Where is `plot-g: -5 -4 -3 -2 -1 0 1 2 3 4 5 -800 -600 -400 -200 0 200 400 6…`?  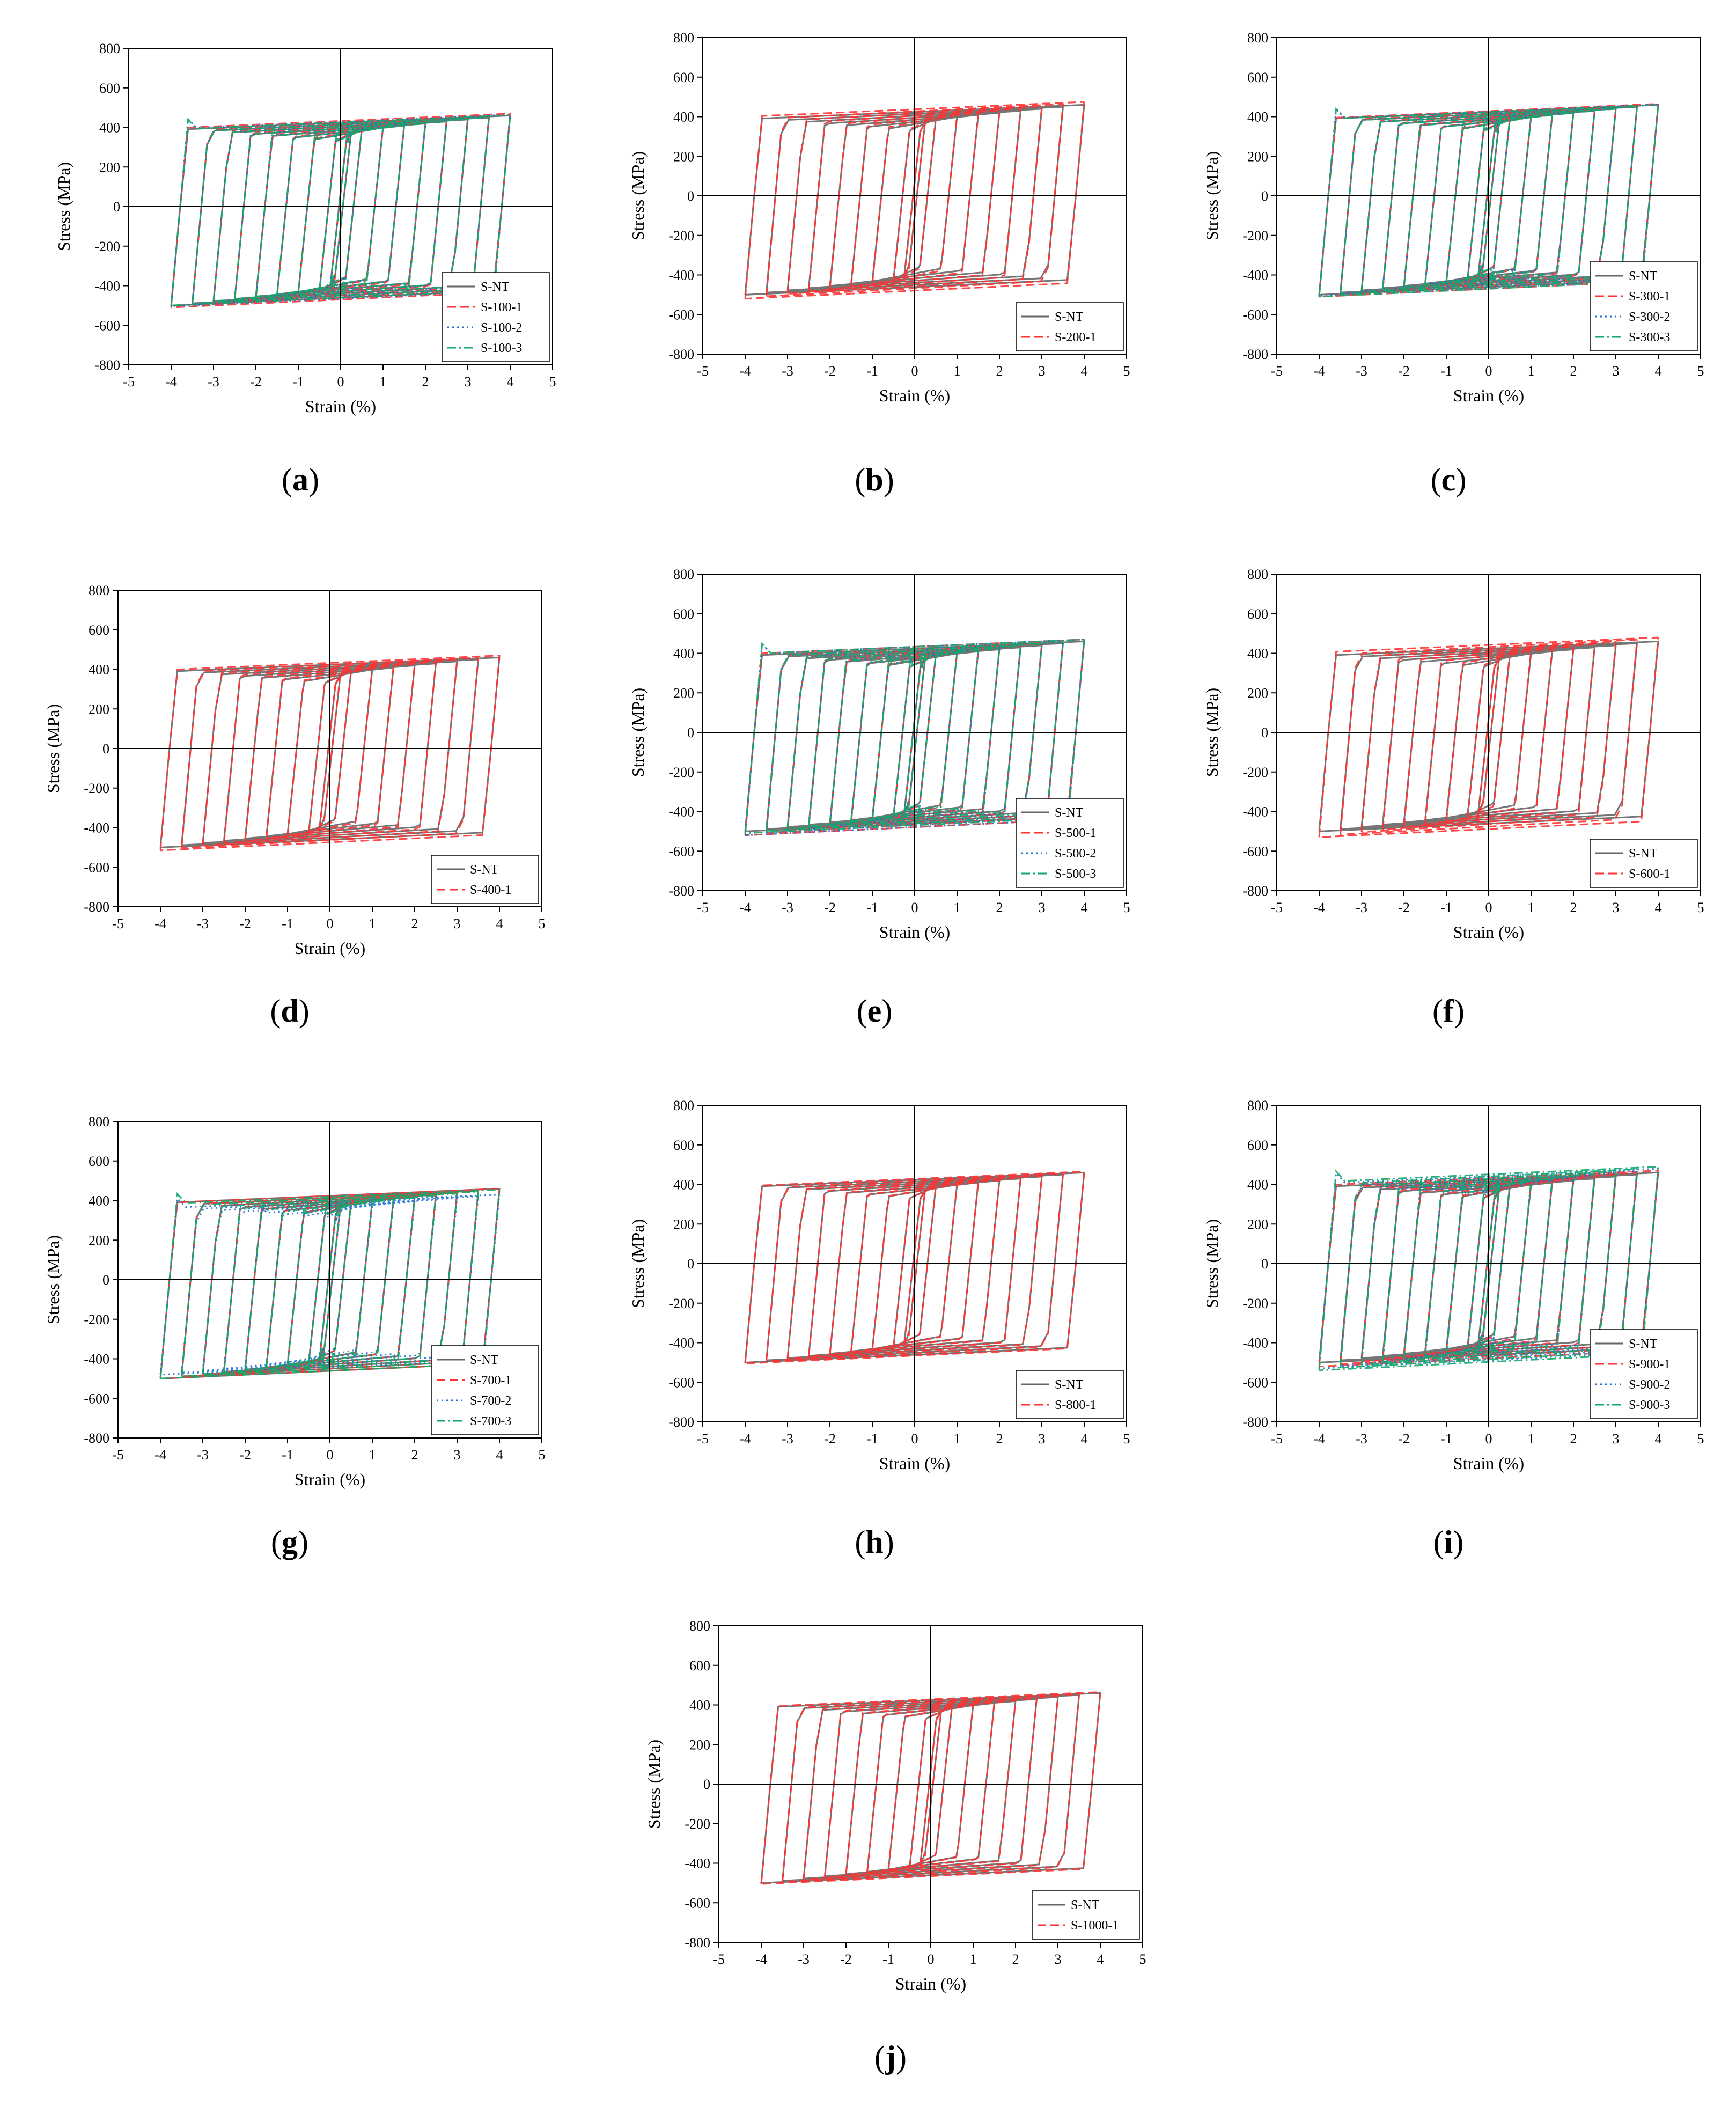 plot-g: -5 -4 -3 -2 -1 0 1 2 3 4 5 -800 -600 -400 -200 0 200 400 6… is located at coordinates (294, 1301).